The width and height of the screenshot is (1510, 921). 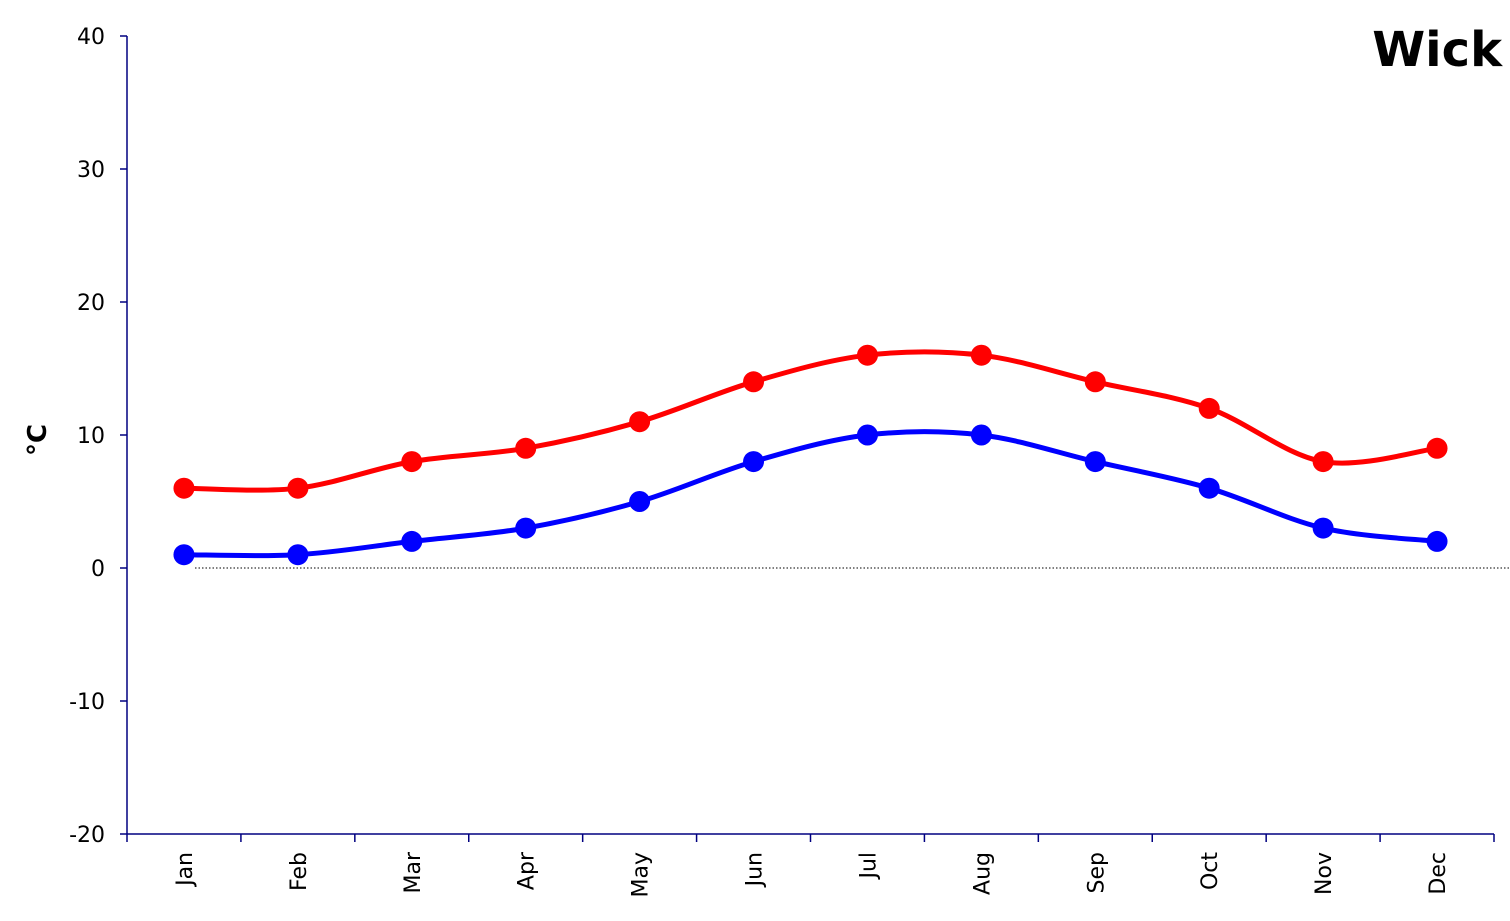 What do you see at coordinates (527, 870) in the screenshot?
I see `x-tick-label: Apr` at bounding box center [527, 870].